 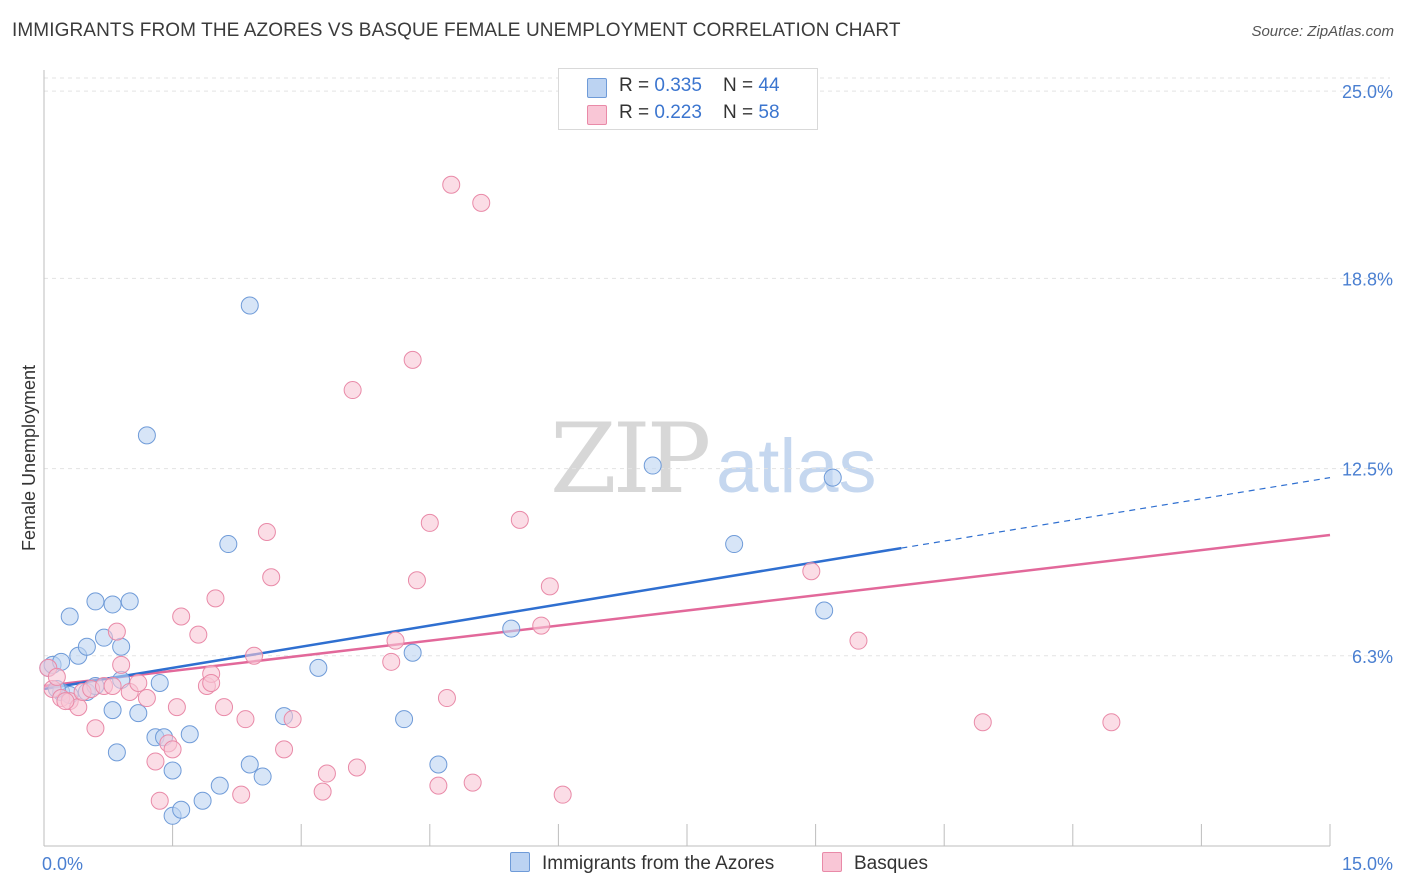 I want to click on legend-swatch-blue, so click(x=597, y=88).